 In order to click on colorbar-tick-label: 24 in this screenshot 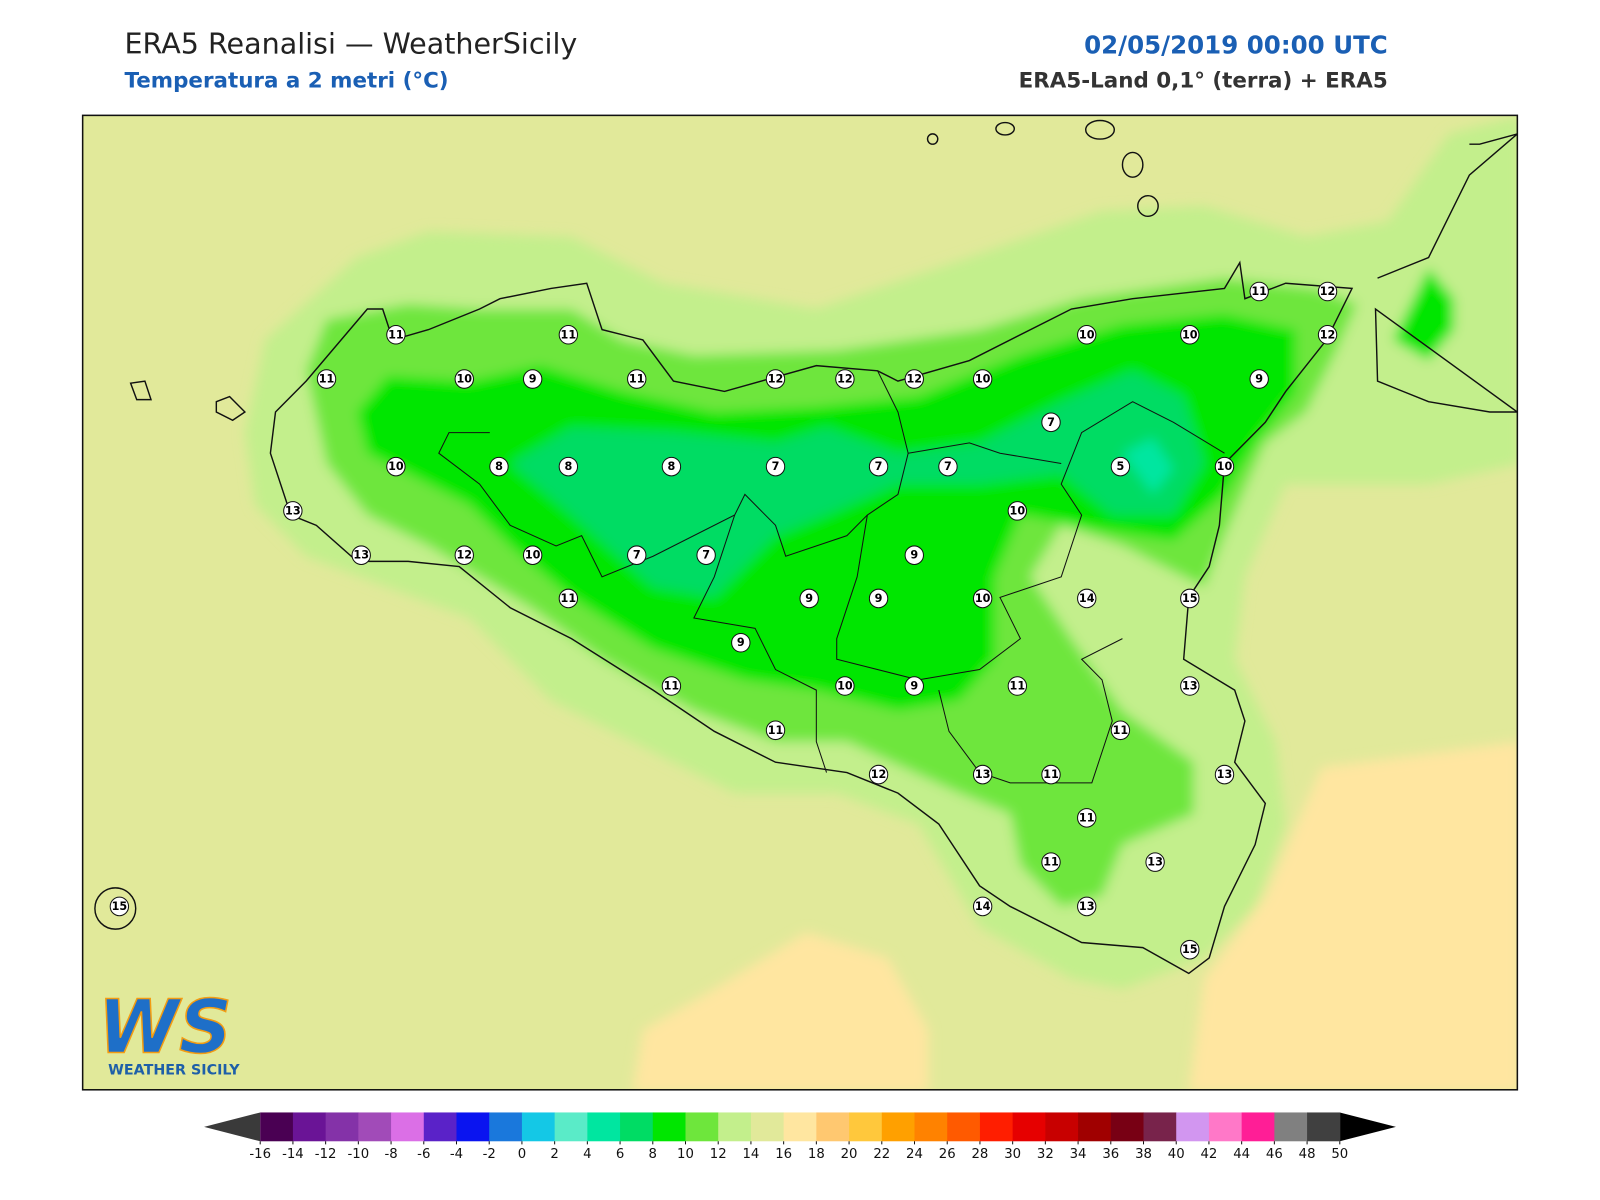, I will do `click(914, 1154)`.